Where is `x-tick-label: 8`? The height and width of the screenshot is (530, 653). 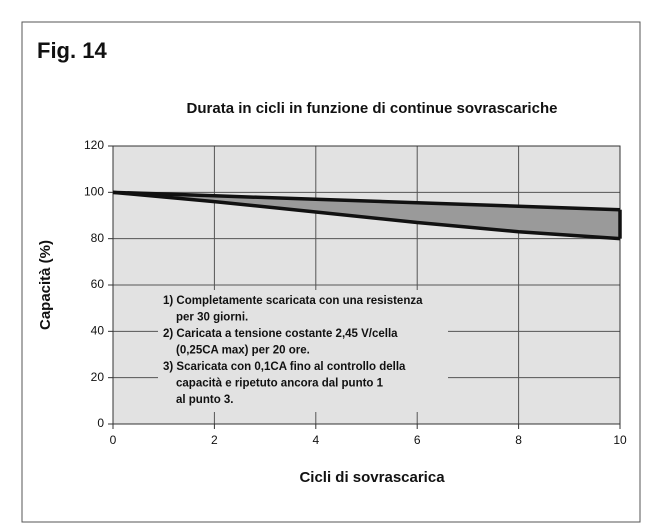 x-tick-label: 8 is located at coordinates (518, 440).